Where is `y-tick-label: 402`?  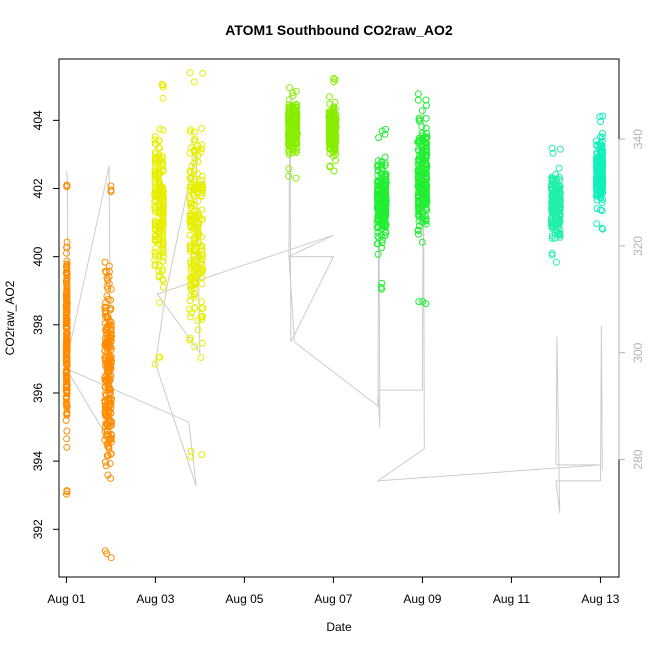 y-tick-label: 402 is located at coordinates (38, 188).